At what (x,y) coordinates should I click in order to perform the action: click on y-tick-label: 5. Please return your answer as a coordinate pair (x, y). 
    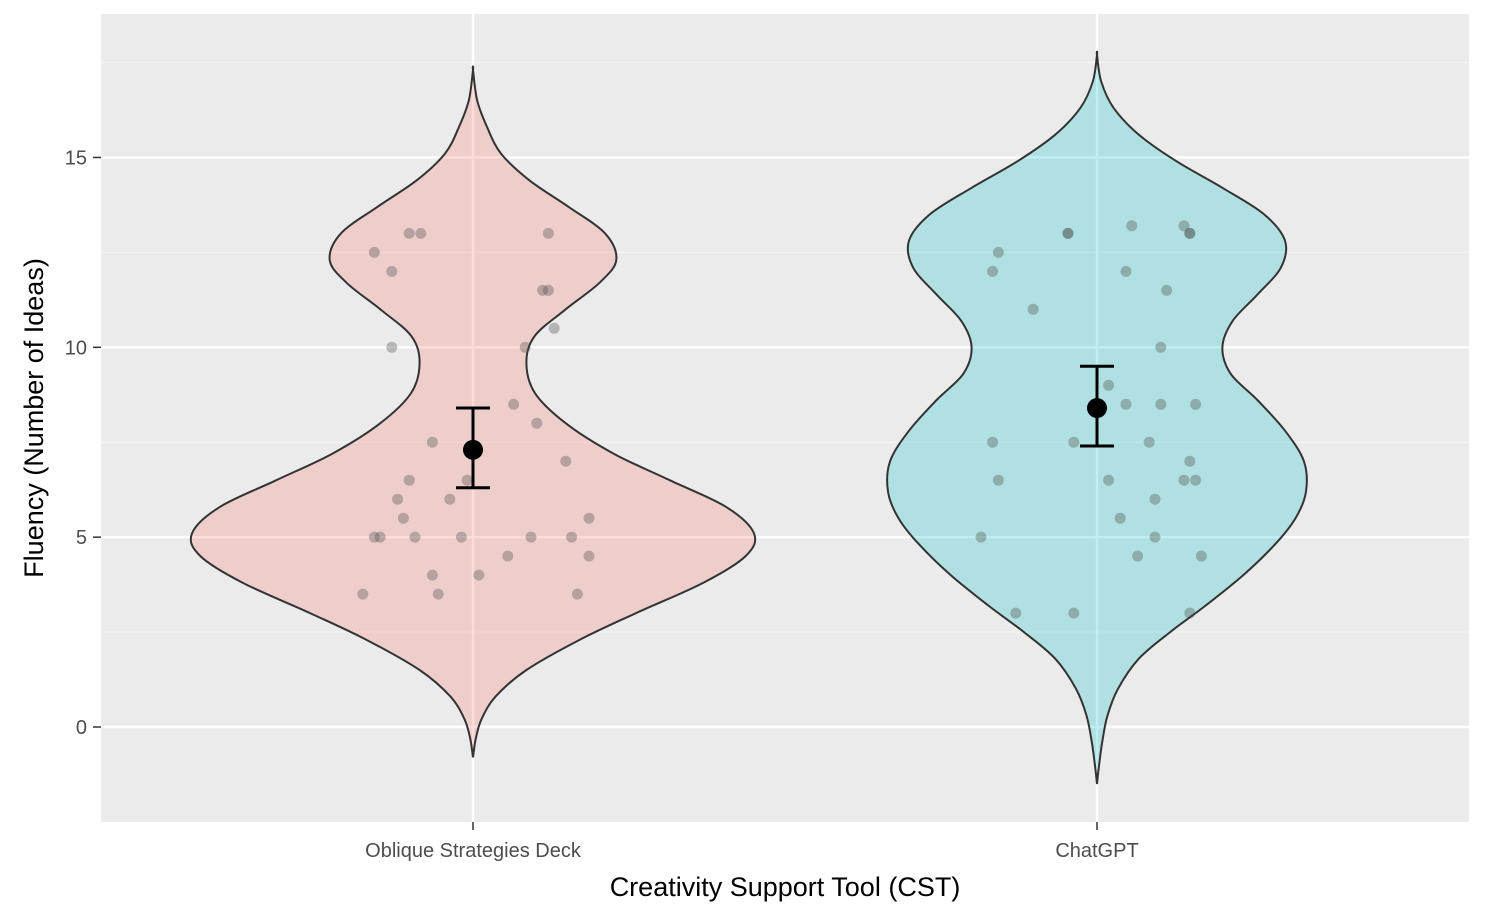
    Looking at the image, I should click on (81, 538).